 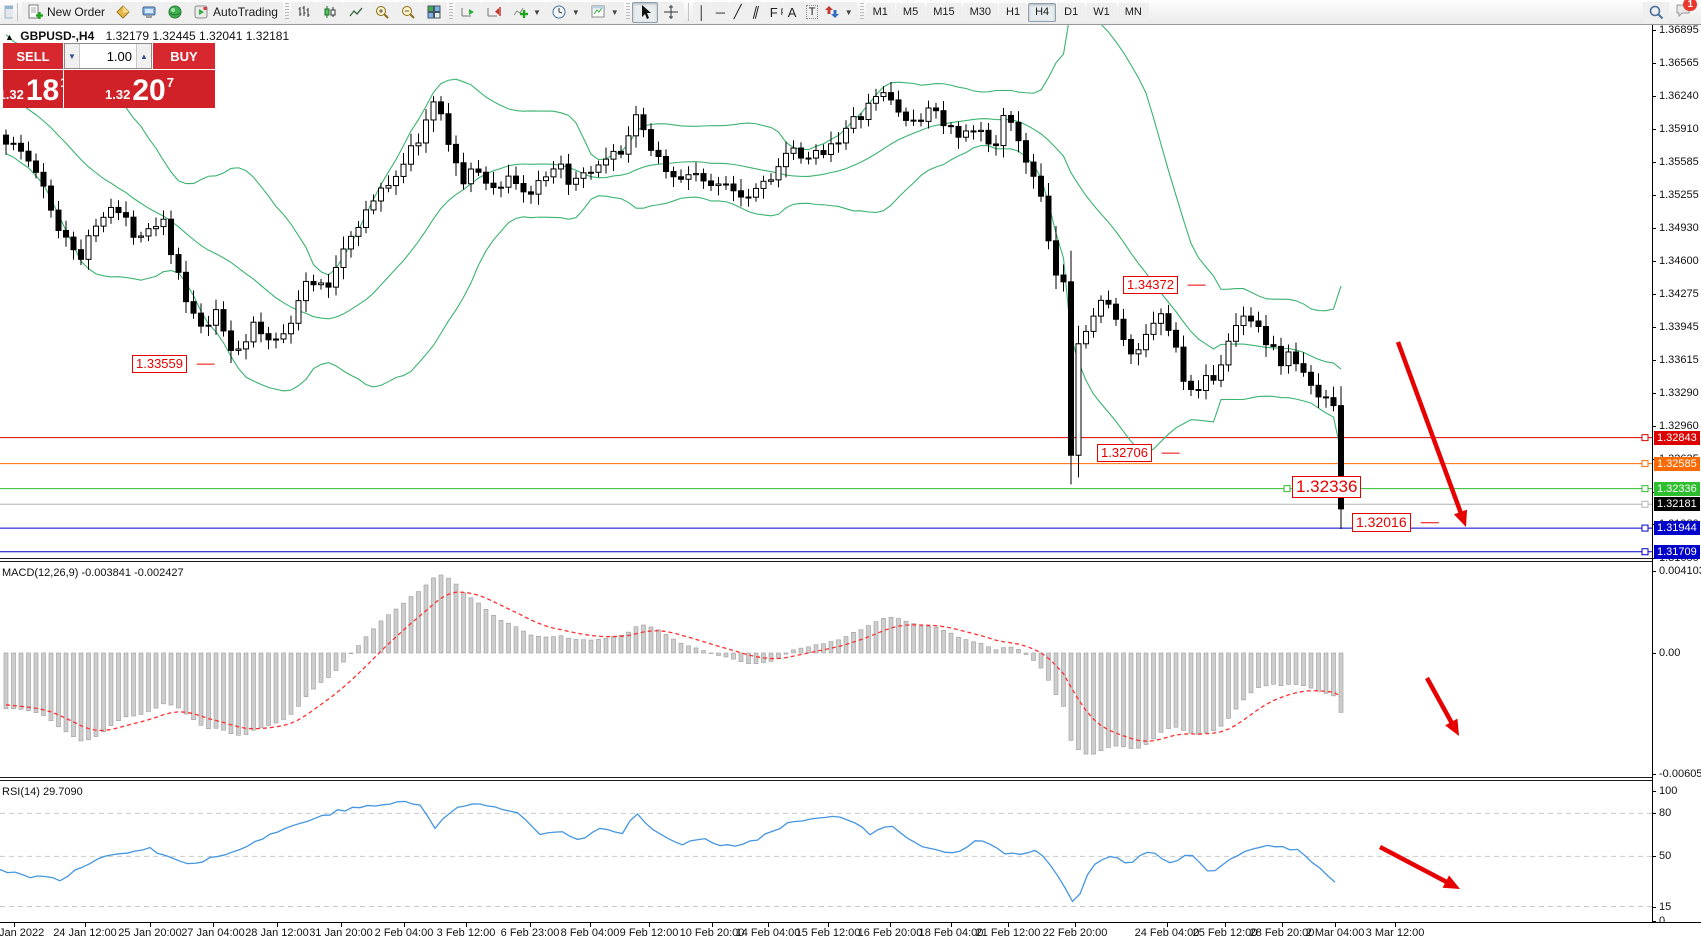 What do you see at coordinates (910, 12) in the screenshot?
I see `timeframe-button-m5: M5` at bounding box center [910, 12].